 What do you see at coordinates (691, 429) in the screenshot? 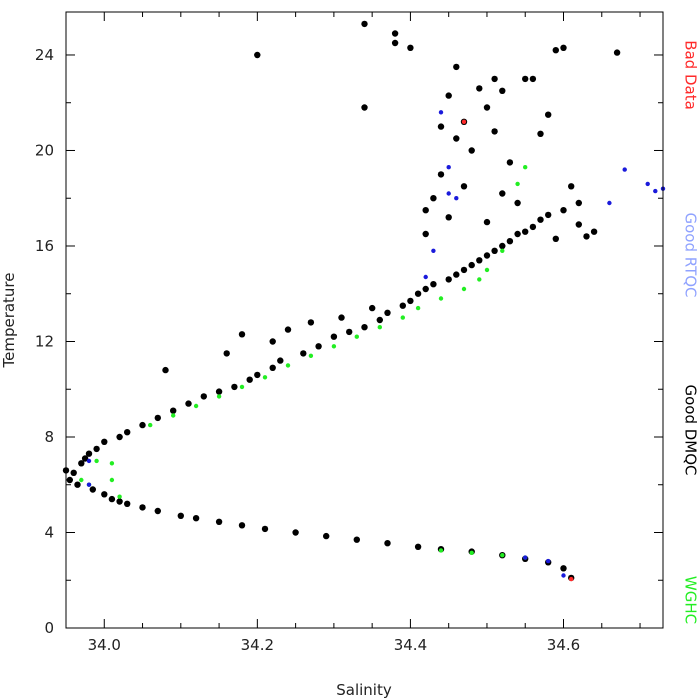
I see `legend-entry-good-dmqc: Good DMQC` at bounding box center [691, 429].